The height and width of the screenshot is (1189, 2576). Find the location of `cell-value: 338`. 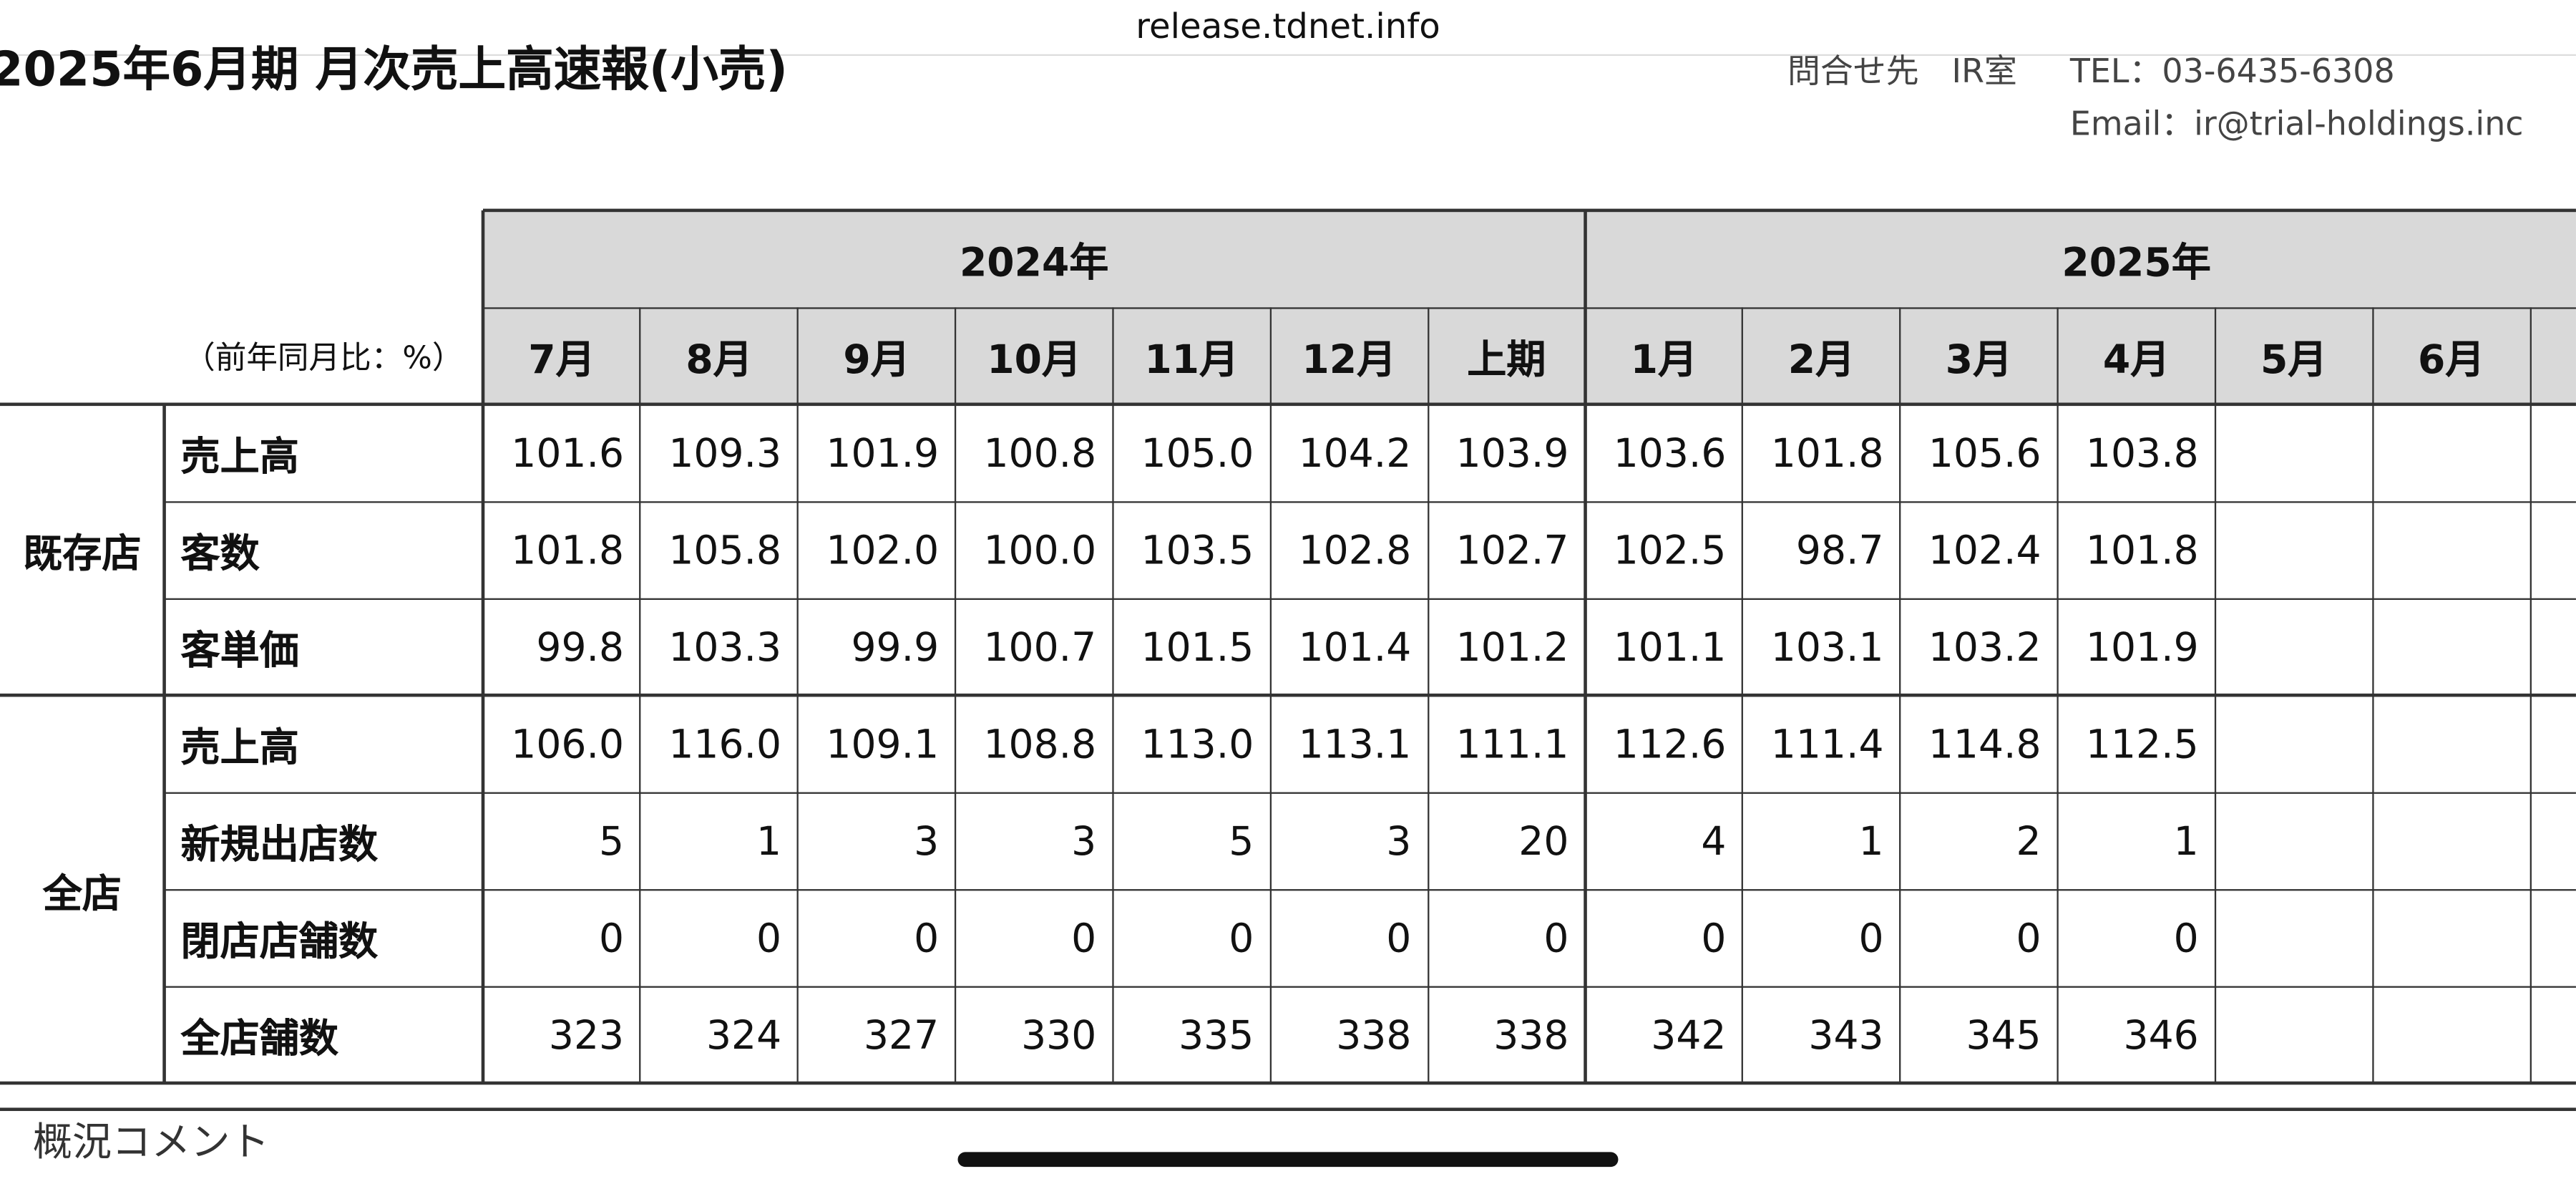

cell-value: 338 is located at coordinates (1531, 1034).